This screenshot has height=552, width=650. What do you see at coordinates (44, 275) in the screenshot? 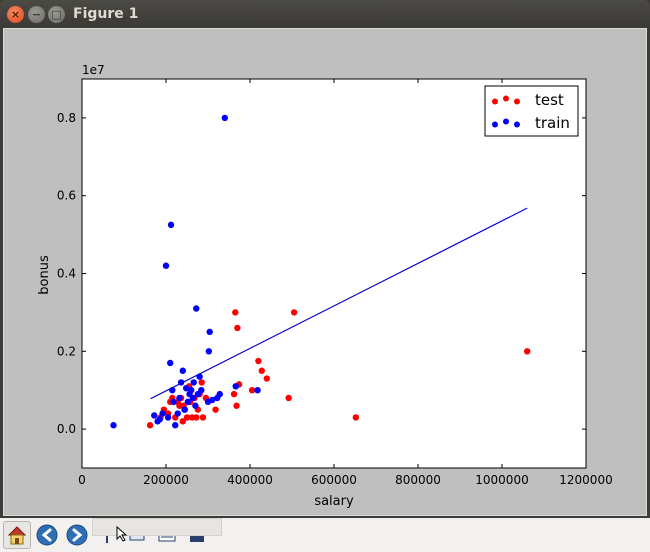
I see `y-axis-label: bonus` at bounding box center [44, 275].